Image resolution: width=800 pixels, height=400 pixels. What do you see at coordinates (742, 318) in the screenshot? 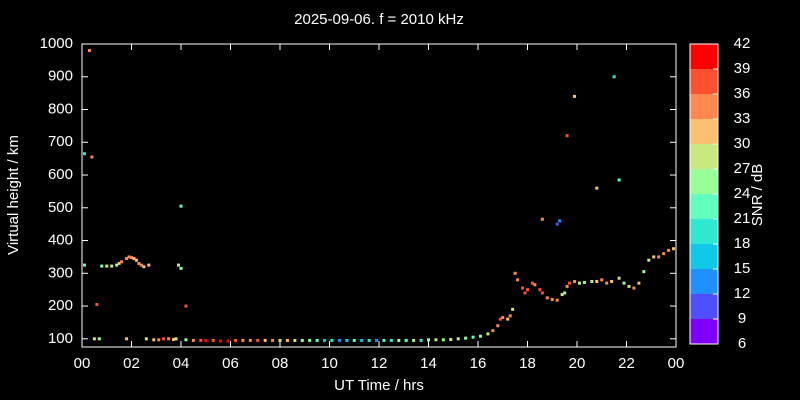
I see `colorbar-tick-label: 9` at bounding box center [742, 318].